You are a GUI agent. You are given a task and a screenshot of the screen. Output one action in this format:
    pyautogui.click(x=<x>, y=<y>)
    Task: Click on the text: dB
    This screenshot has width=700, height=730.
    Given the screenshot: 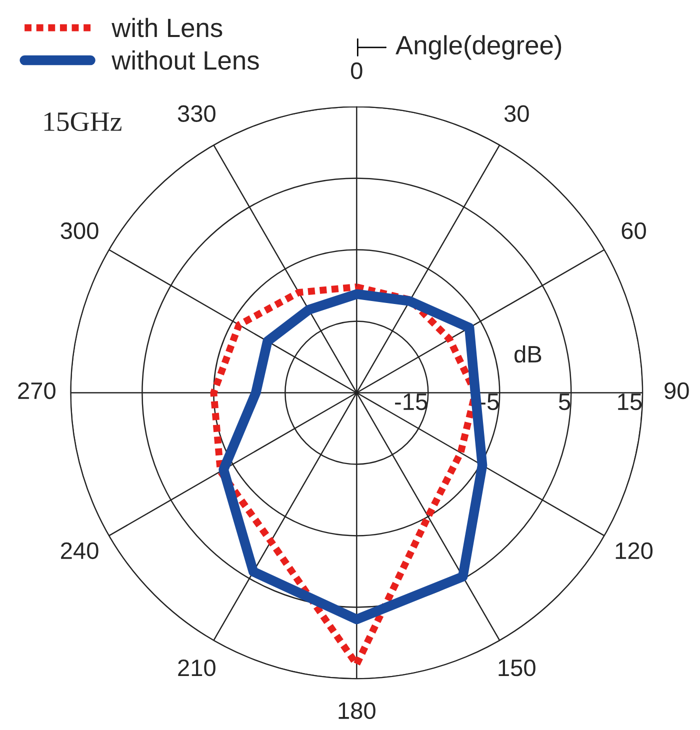 What is the action you would take?
    pyautogui.click(x=528, y=354)
    